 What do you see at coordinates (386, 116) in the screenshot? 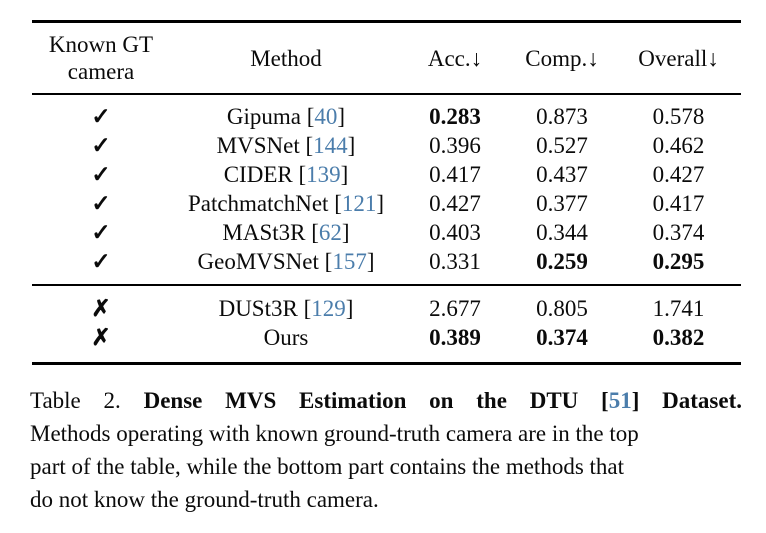
I see `table-row: ✓ Gipuma [40] 0.283 0.873 0.578` at bounding box center [386, 116].